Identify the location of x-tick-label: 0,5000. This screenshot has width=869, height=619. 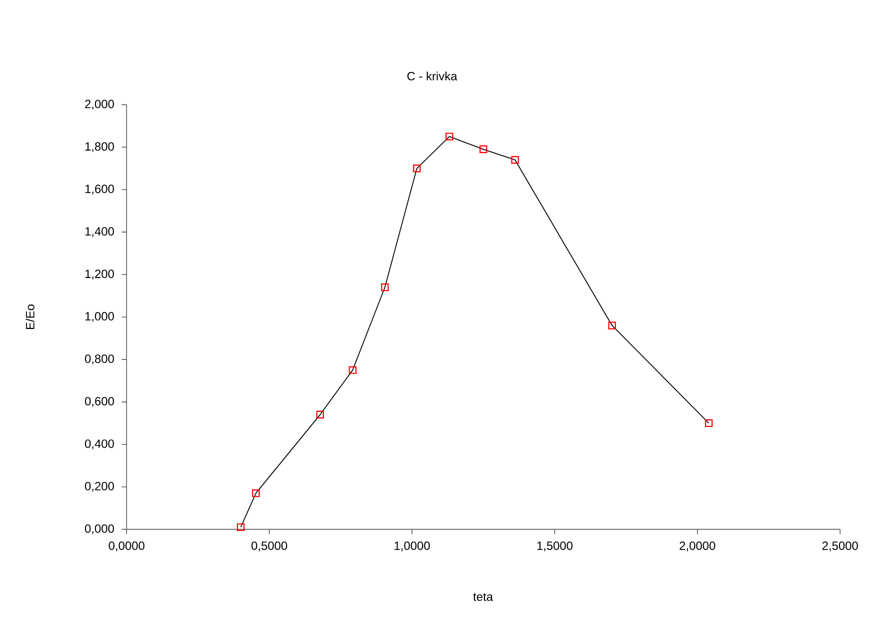
(269, 546).